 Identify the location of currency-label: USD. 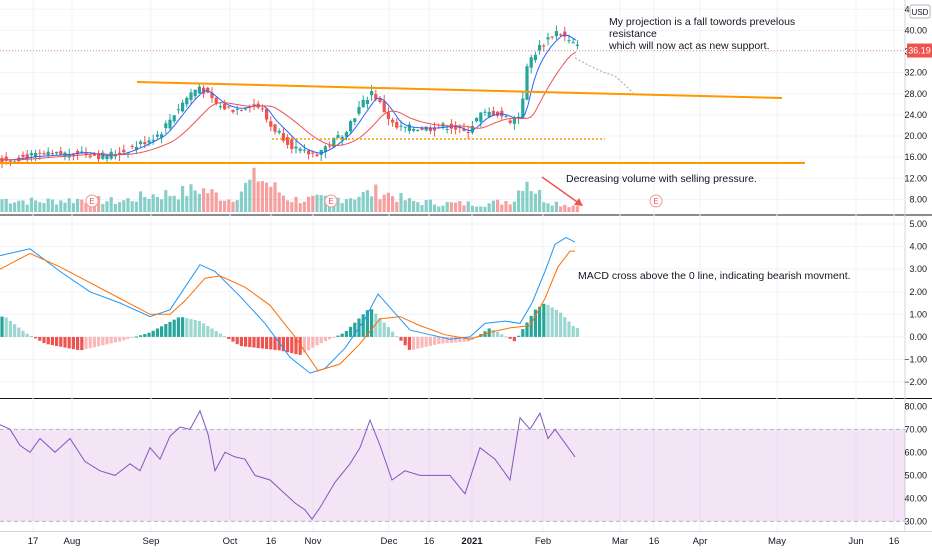
(920, 12).